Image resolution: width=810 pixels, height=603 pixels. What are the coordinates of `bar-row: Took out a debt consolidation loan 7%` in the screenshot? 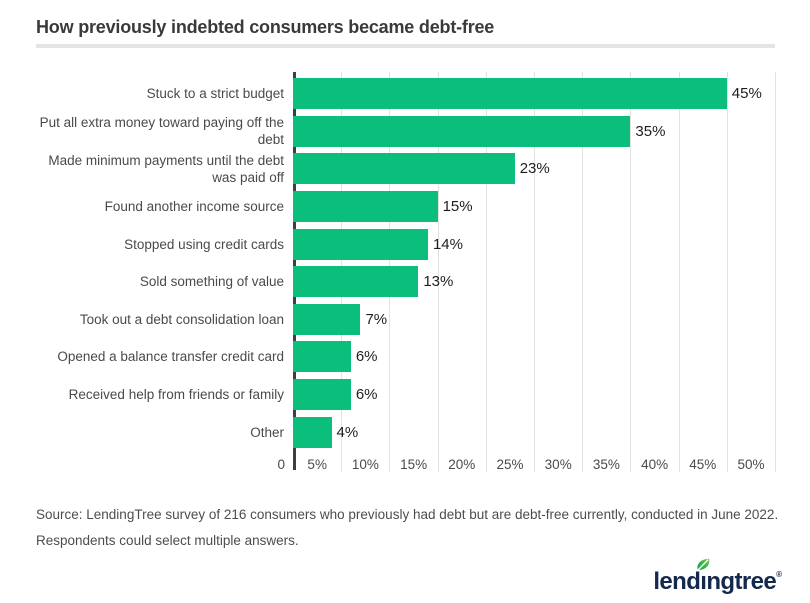 It's located at (405, 320).